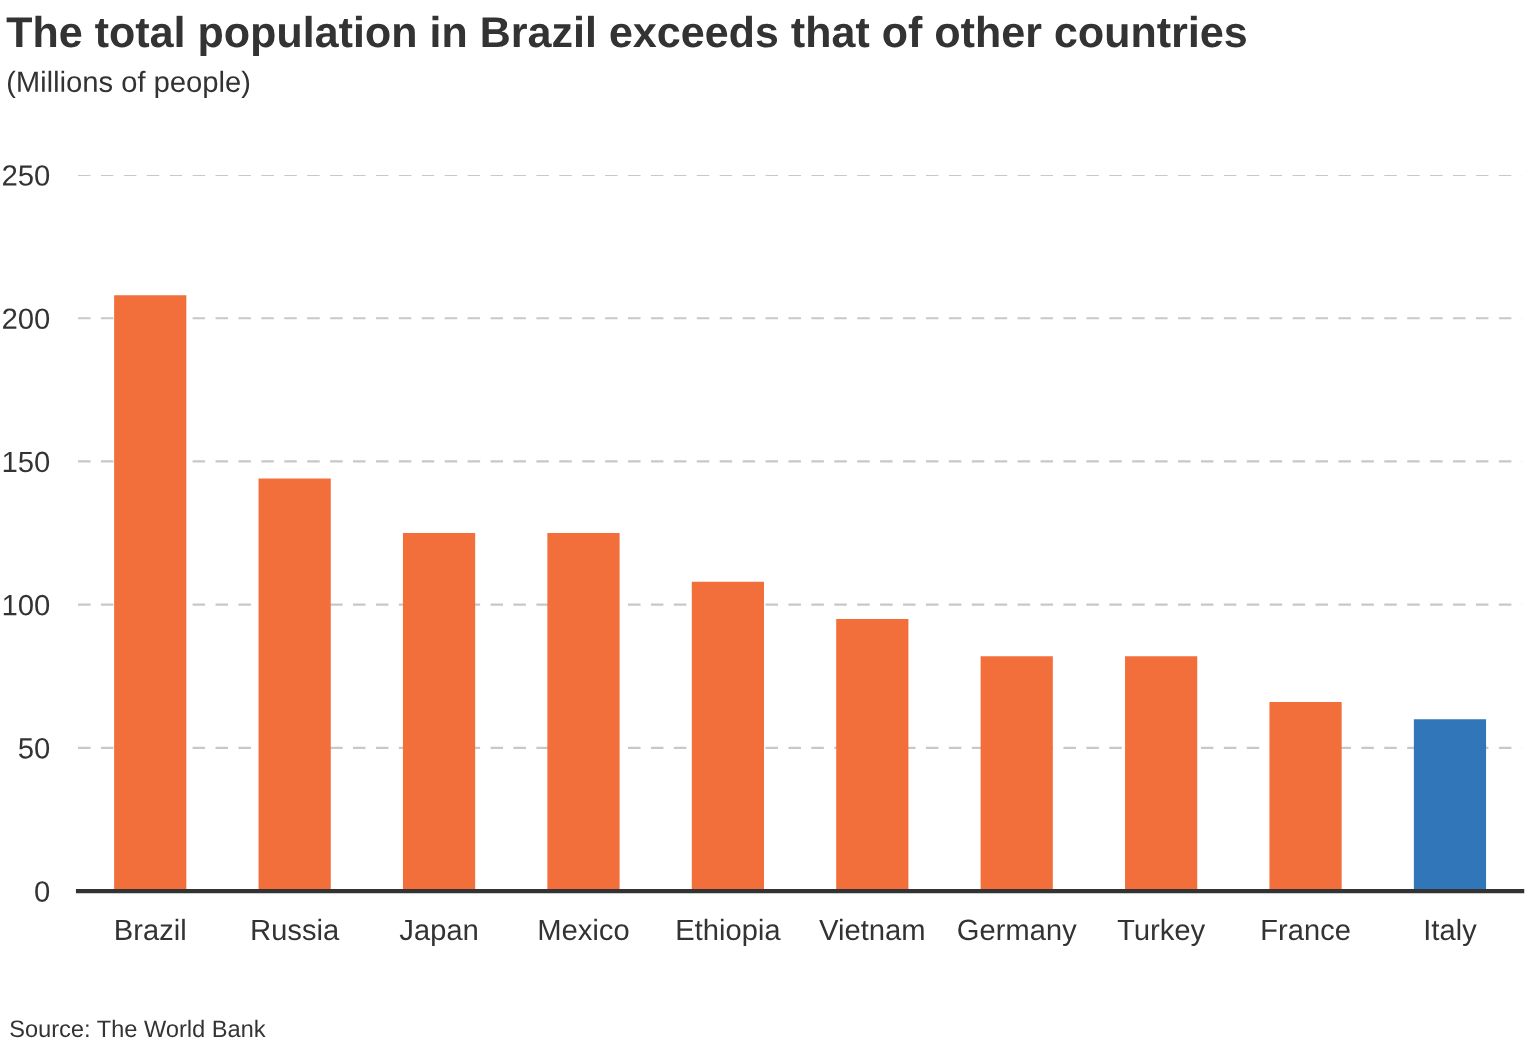 This screenshot has height=1054, width=1536. I want to click on x-tick-label: Japan, so click(438, 933).